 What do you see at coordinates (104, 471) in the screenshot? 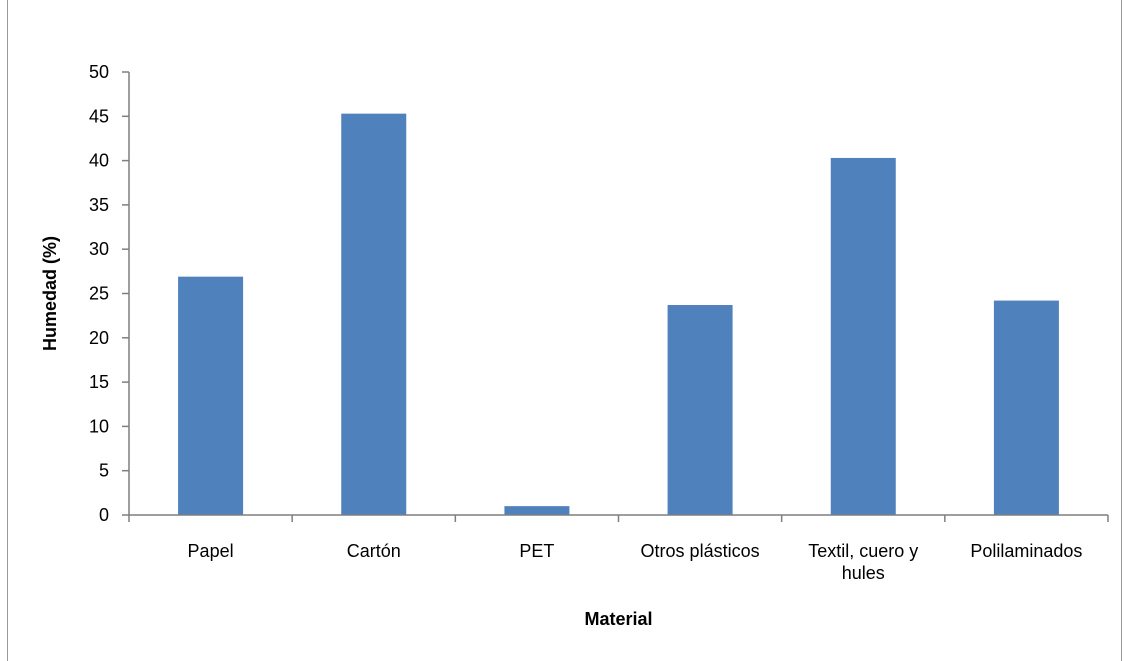
I see `y-tick-label: 5` at bounding box center [104, 471].